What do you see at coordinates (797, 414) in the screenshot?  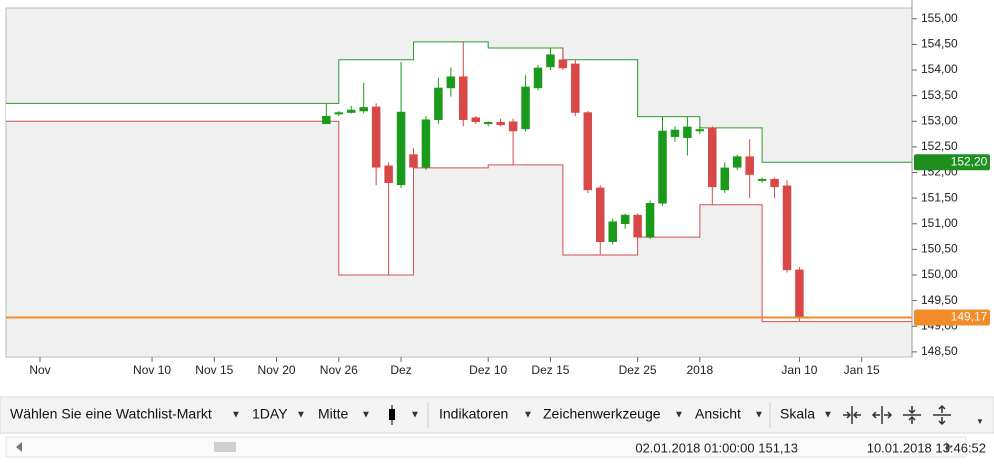 I see `scale-menu: Skala` at bounding box center [797, 414].